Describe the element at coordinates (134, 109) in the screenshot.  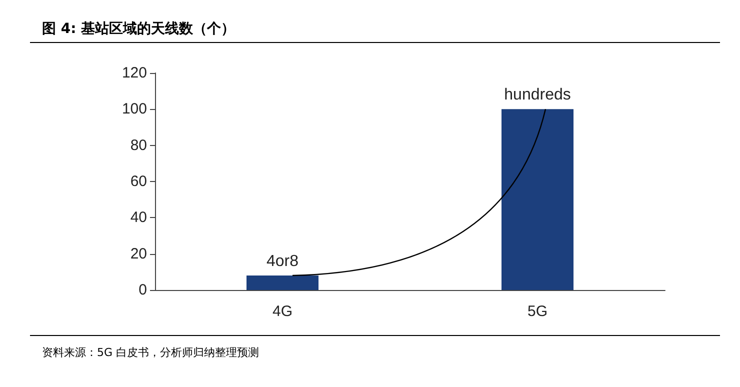
I see `y-tick-label: 100` at that location.